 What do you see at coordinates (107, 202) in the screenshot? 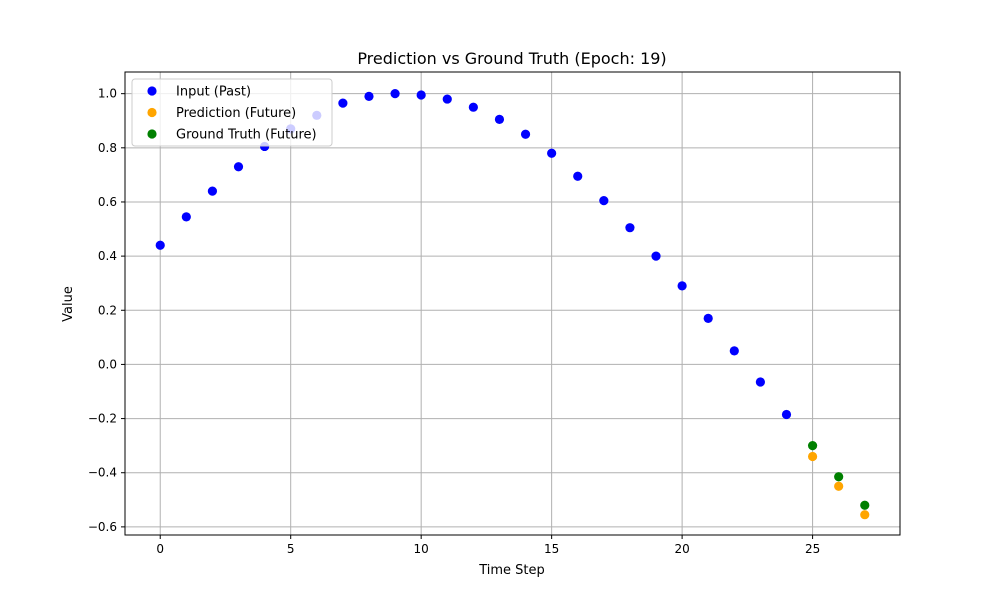
I see `y-tick-label: 0.6` at bounding box center [107, 202].